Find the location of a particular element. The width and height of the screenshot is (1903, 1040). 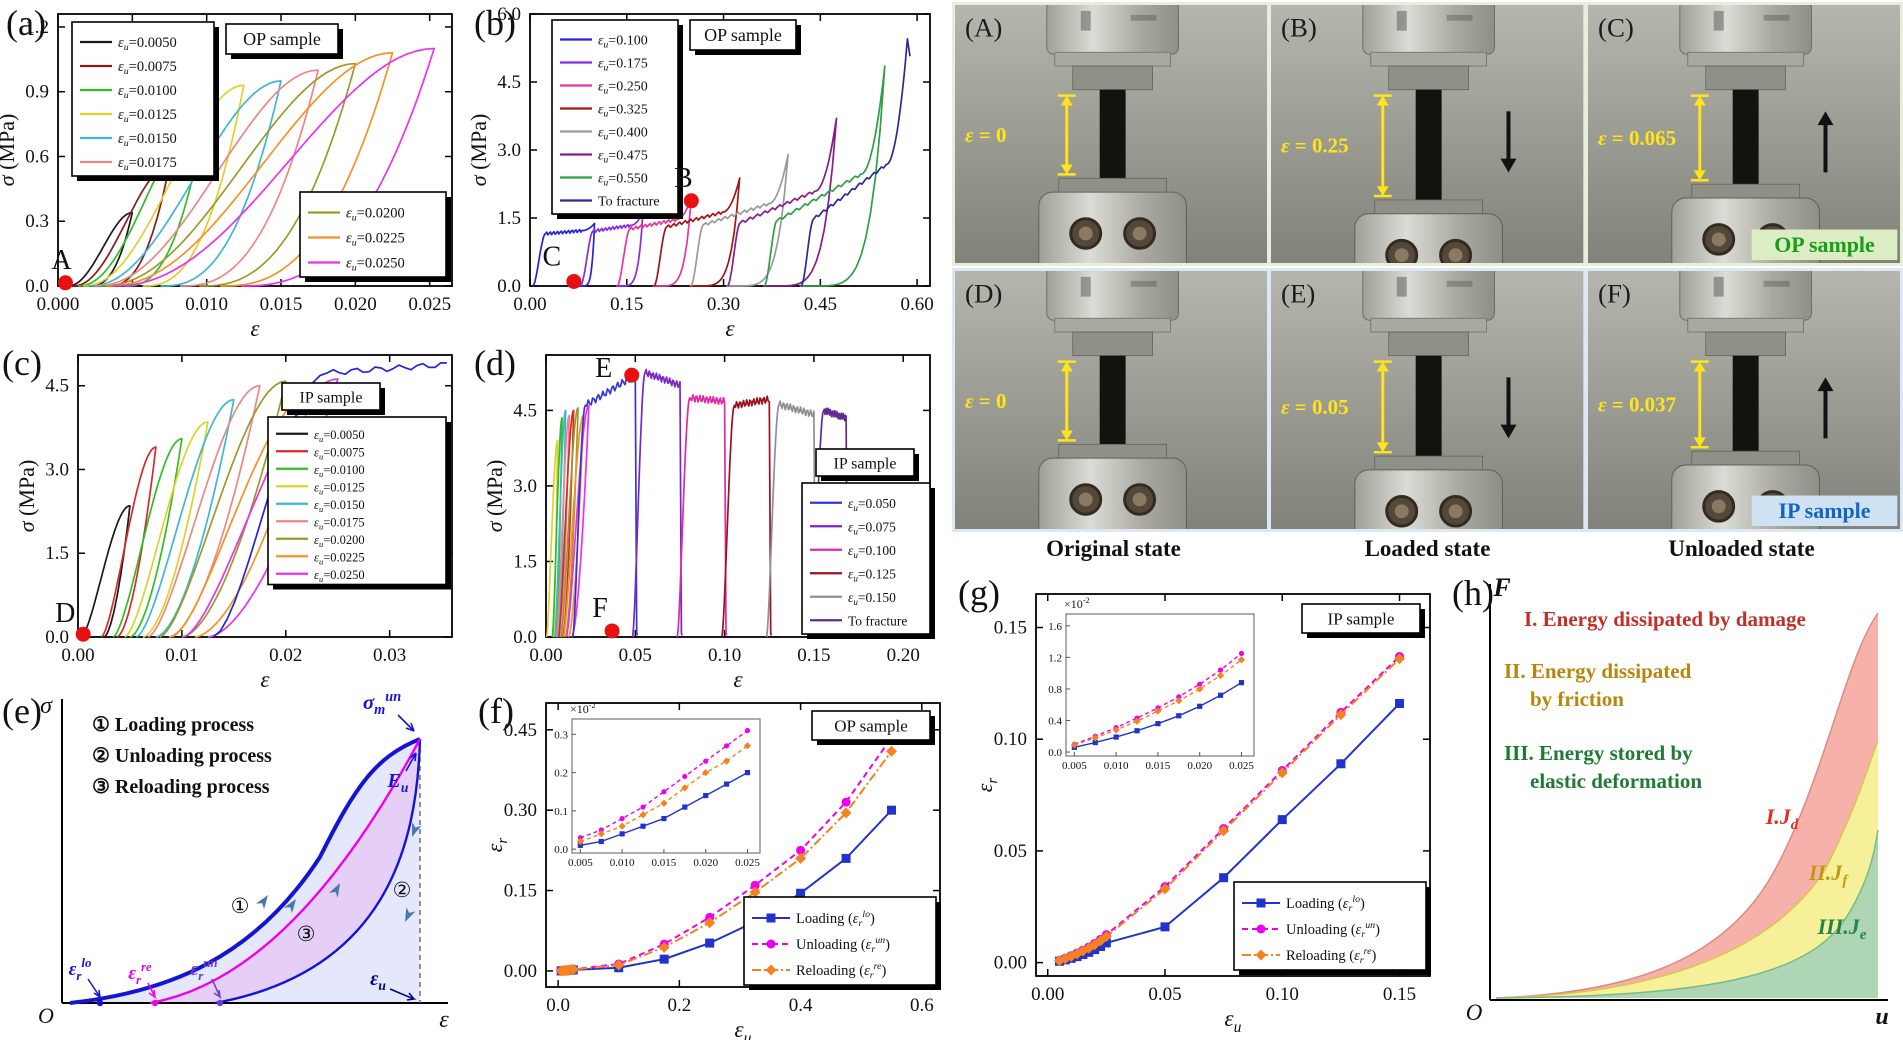

svg-text: Reloading (εrre) is located at coordinates (841, 971).